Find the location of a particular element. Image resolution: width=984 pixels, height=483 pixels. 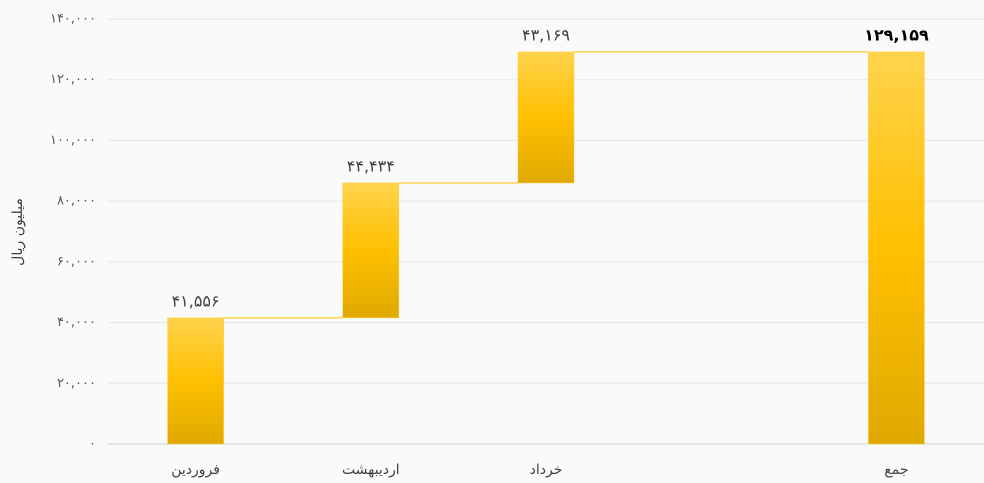

y-tick-label: ۱۴۰,۰۰۰ is located at coordinates (73, 19).